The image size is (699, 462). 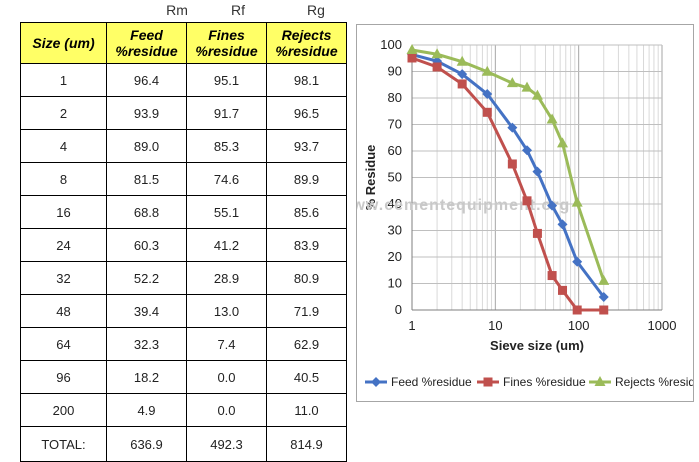 What do you see at coordinates (63, 410) in the screenshot?
I see `table-cell: 200` at bounding box center [63, 410].